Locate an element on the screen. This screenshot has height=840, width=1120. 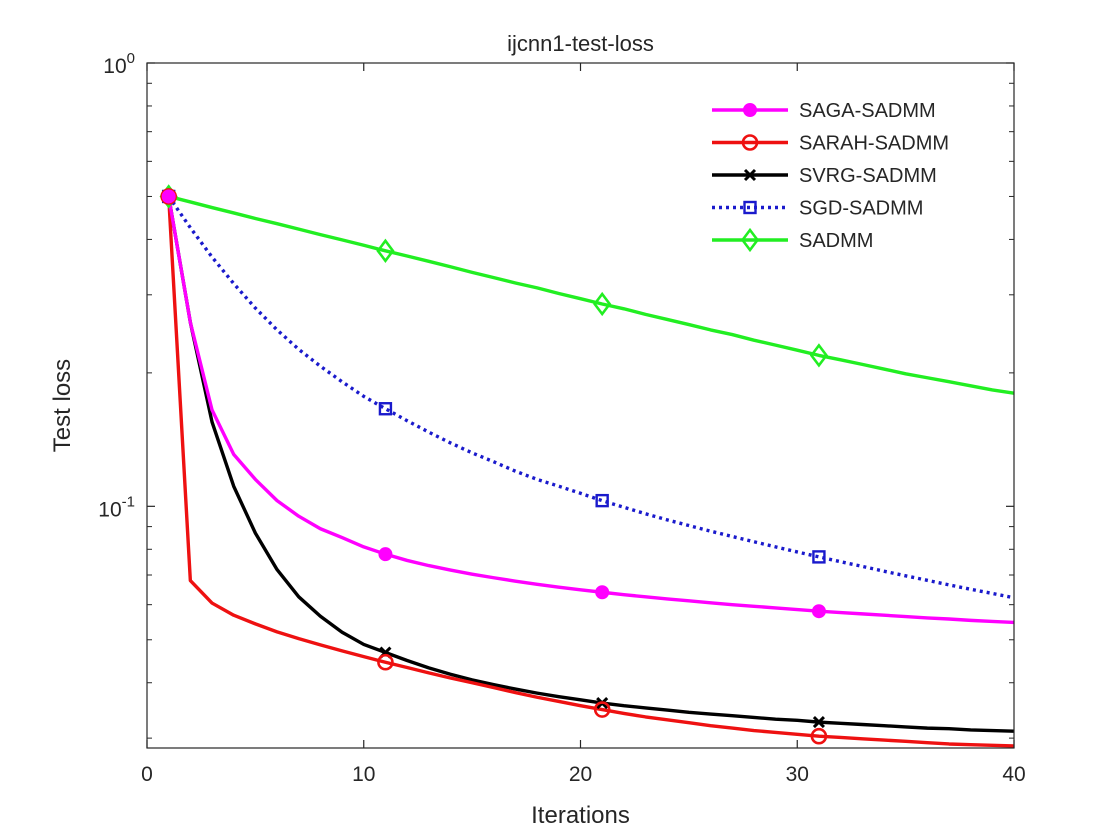
legend-label: SGD-SADMM is located at coordinates (861, 209).